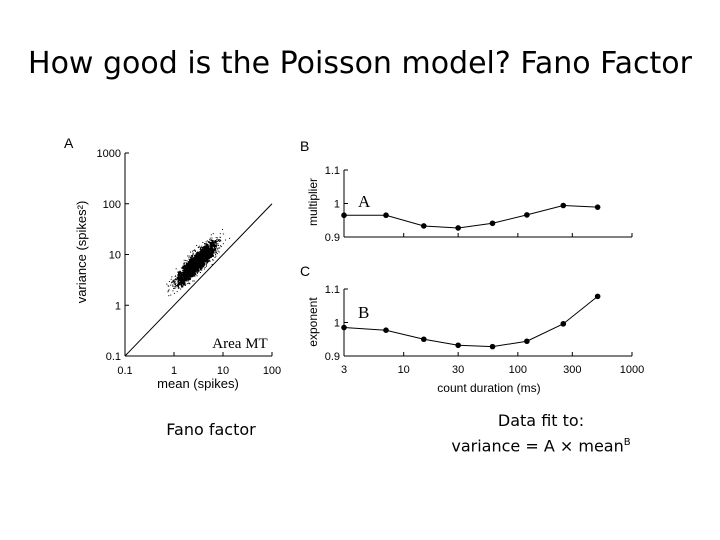  Describe the element at coordinates (471, 216) in the screenshot. I see `panel-b-points` at that location.